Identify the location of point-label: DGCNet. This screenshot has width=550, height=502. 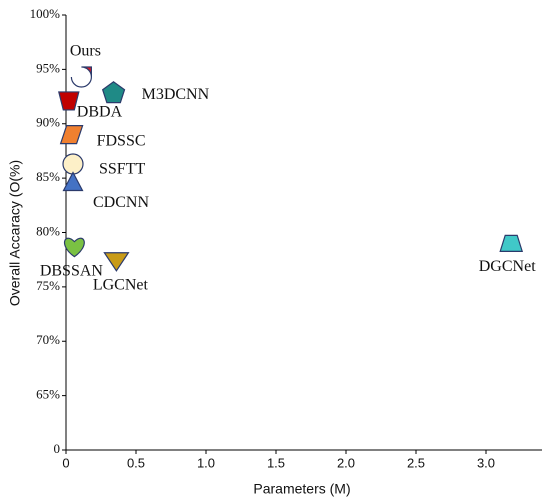
(507, 266).